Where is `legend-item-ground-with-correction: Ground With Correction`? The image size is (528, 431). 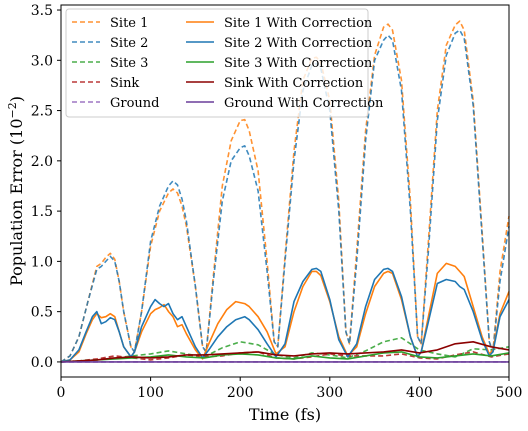 legend-item-ground-with-correction: Ground With Correction is located at coordinates (285, 103).